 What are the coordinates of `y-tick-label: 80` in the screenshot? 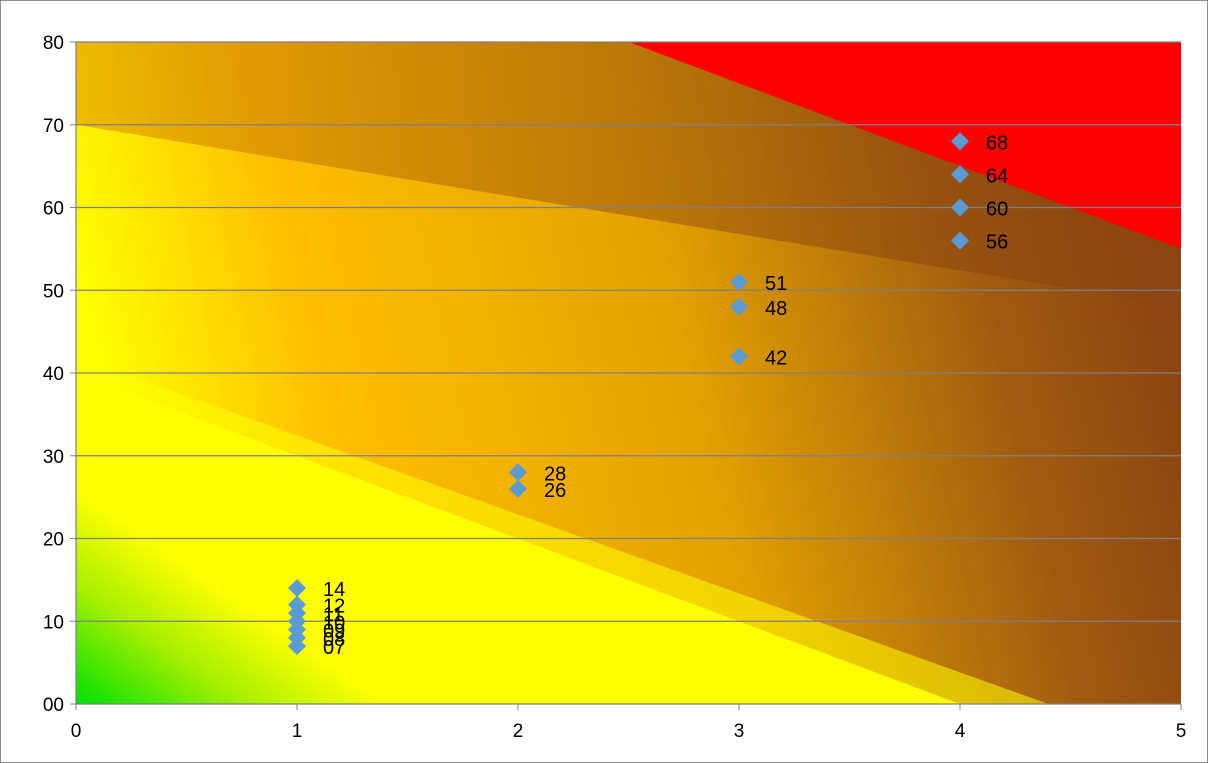 It's located at (53, 43).